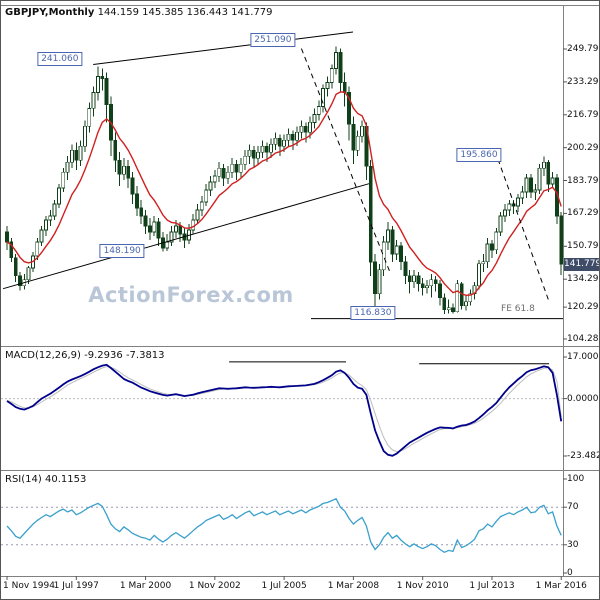 This screenshot has height=600, width=600. I want to click on price-axis-label: 167.295, so click(583, 213).